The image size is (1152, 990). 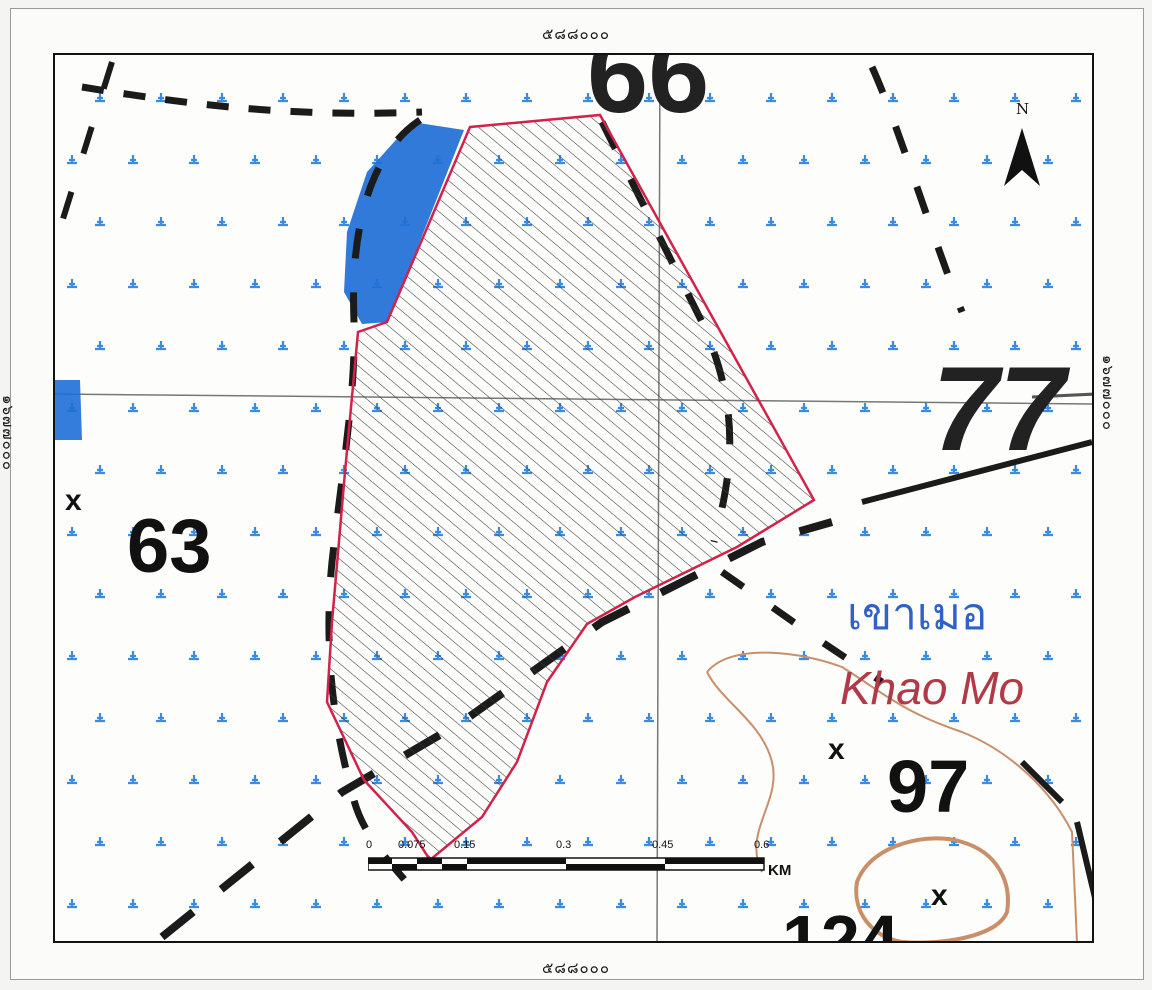 I want to click on scale-tick-0: 0, so click(x=369, y=845).